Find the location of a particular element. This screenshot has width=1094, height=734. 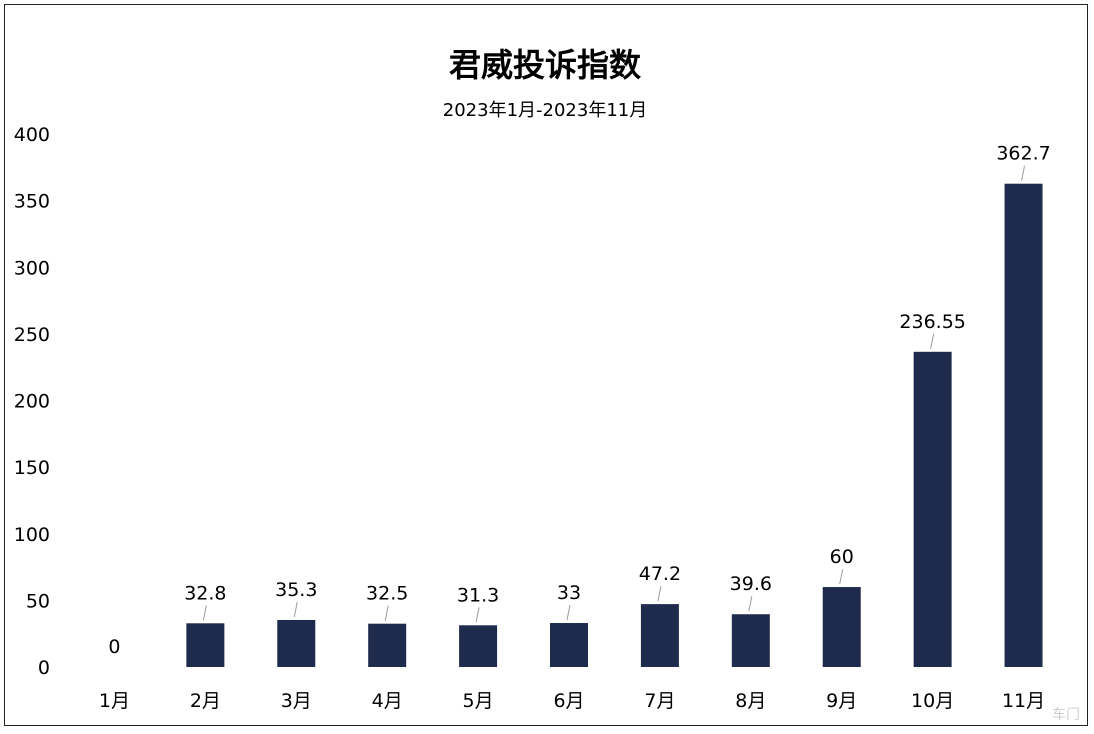

y-tick-label: 100 is located at coordinates (32, 535).